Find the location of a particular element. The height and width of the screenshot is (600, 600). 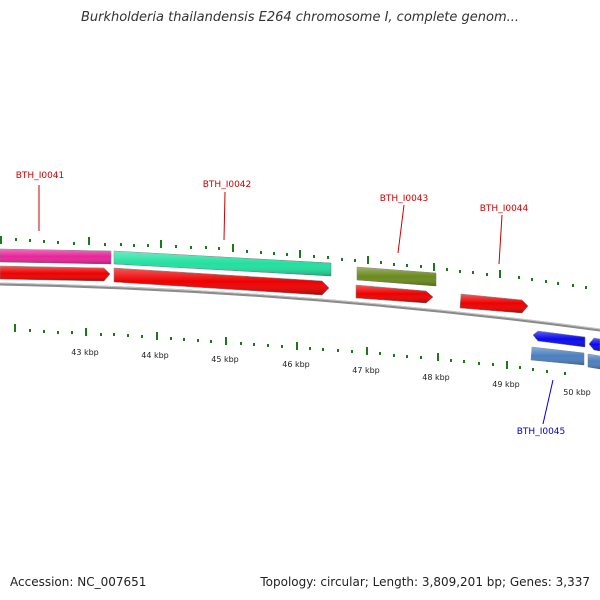

gene-label-4: BTH_I0045 is located at coordinates (541, 432).